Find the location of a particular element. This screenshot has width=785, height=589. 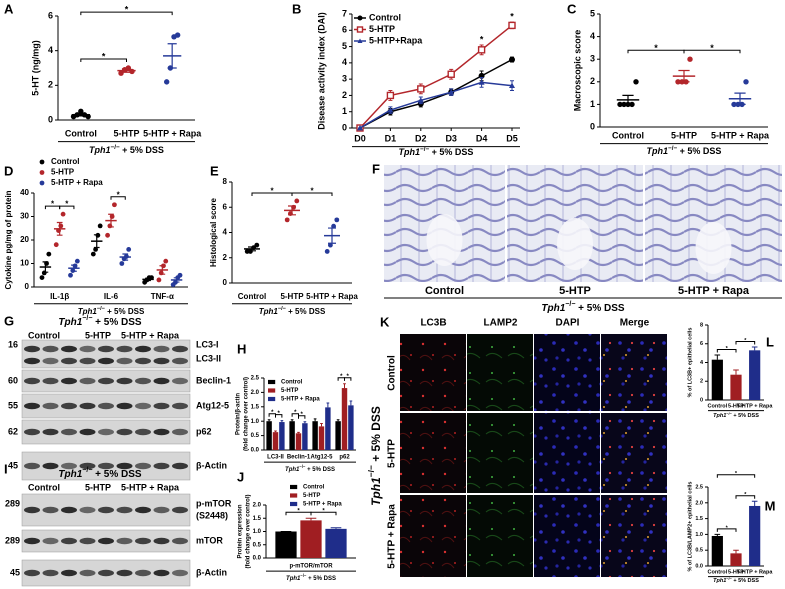

y-tick-label: 1.0 is located at coordinates (257, 532).